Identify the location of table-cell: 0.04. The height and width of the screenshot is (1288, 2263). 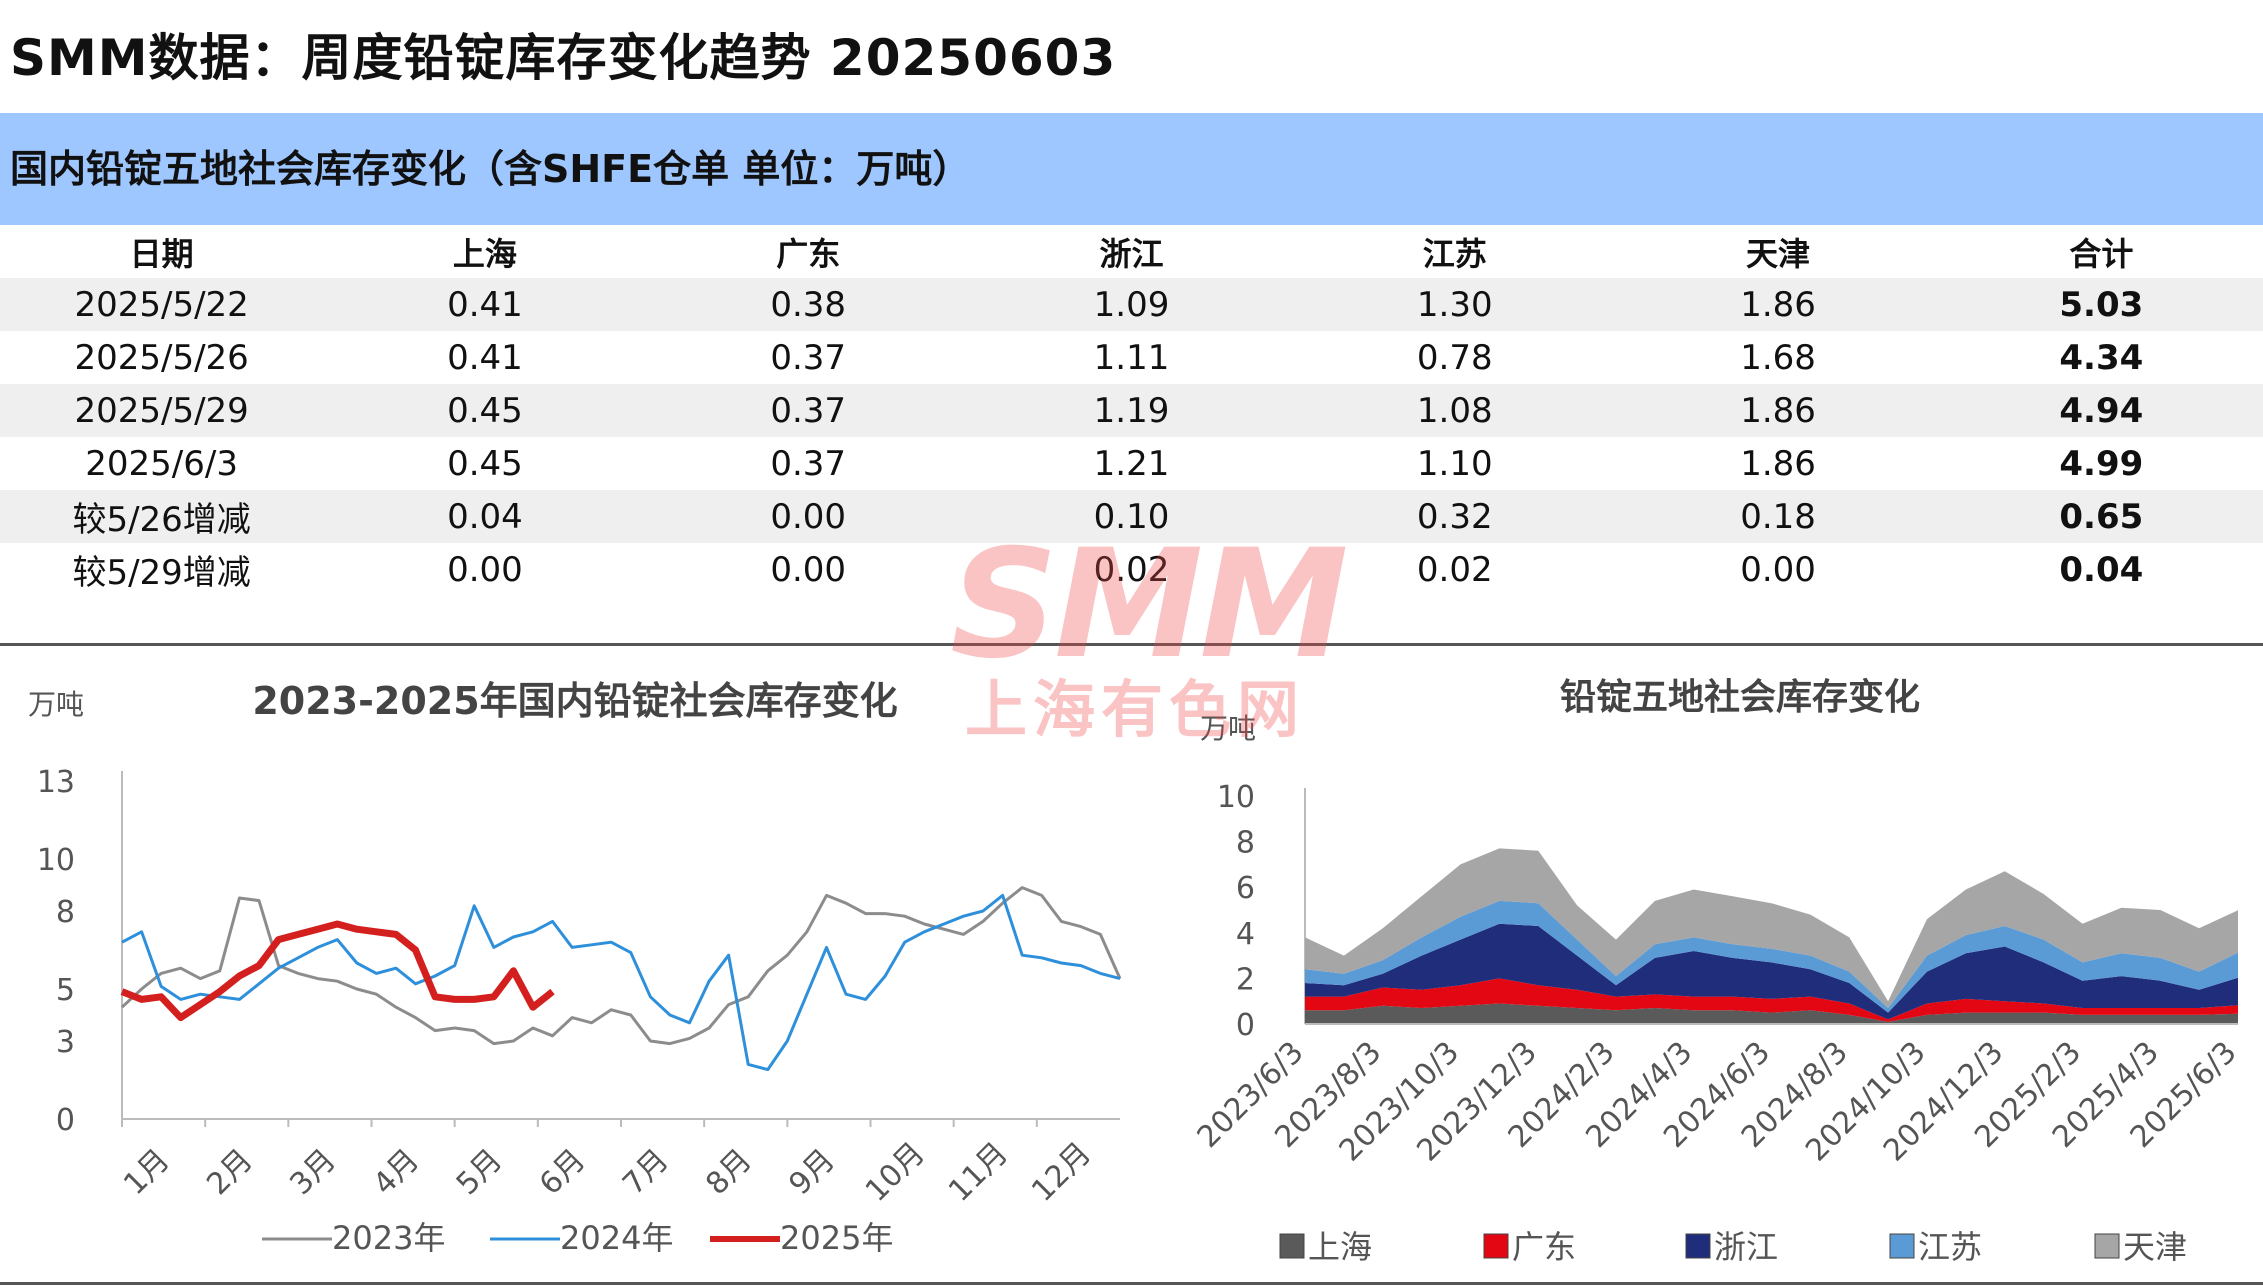
(485, 516).